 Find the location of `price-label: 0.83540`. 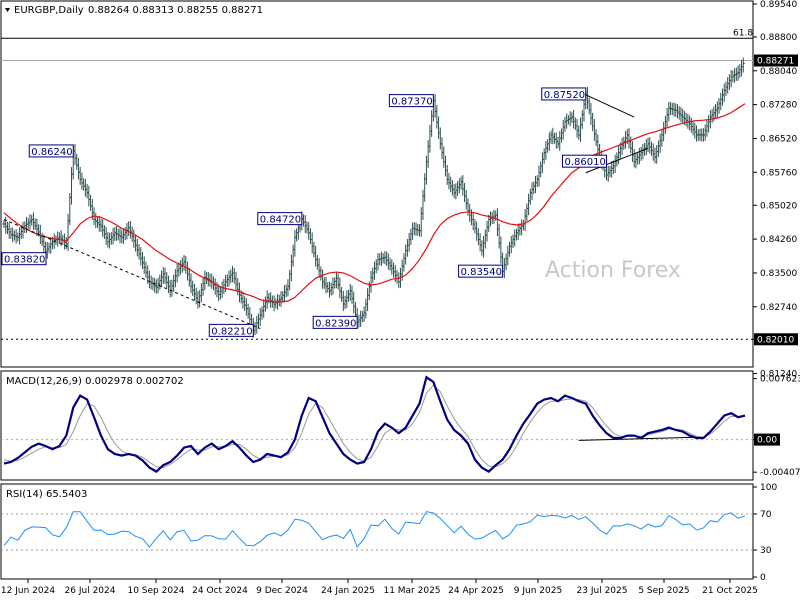

price-label: 0.83540 is located at coordinates (481, 272).